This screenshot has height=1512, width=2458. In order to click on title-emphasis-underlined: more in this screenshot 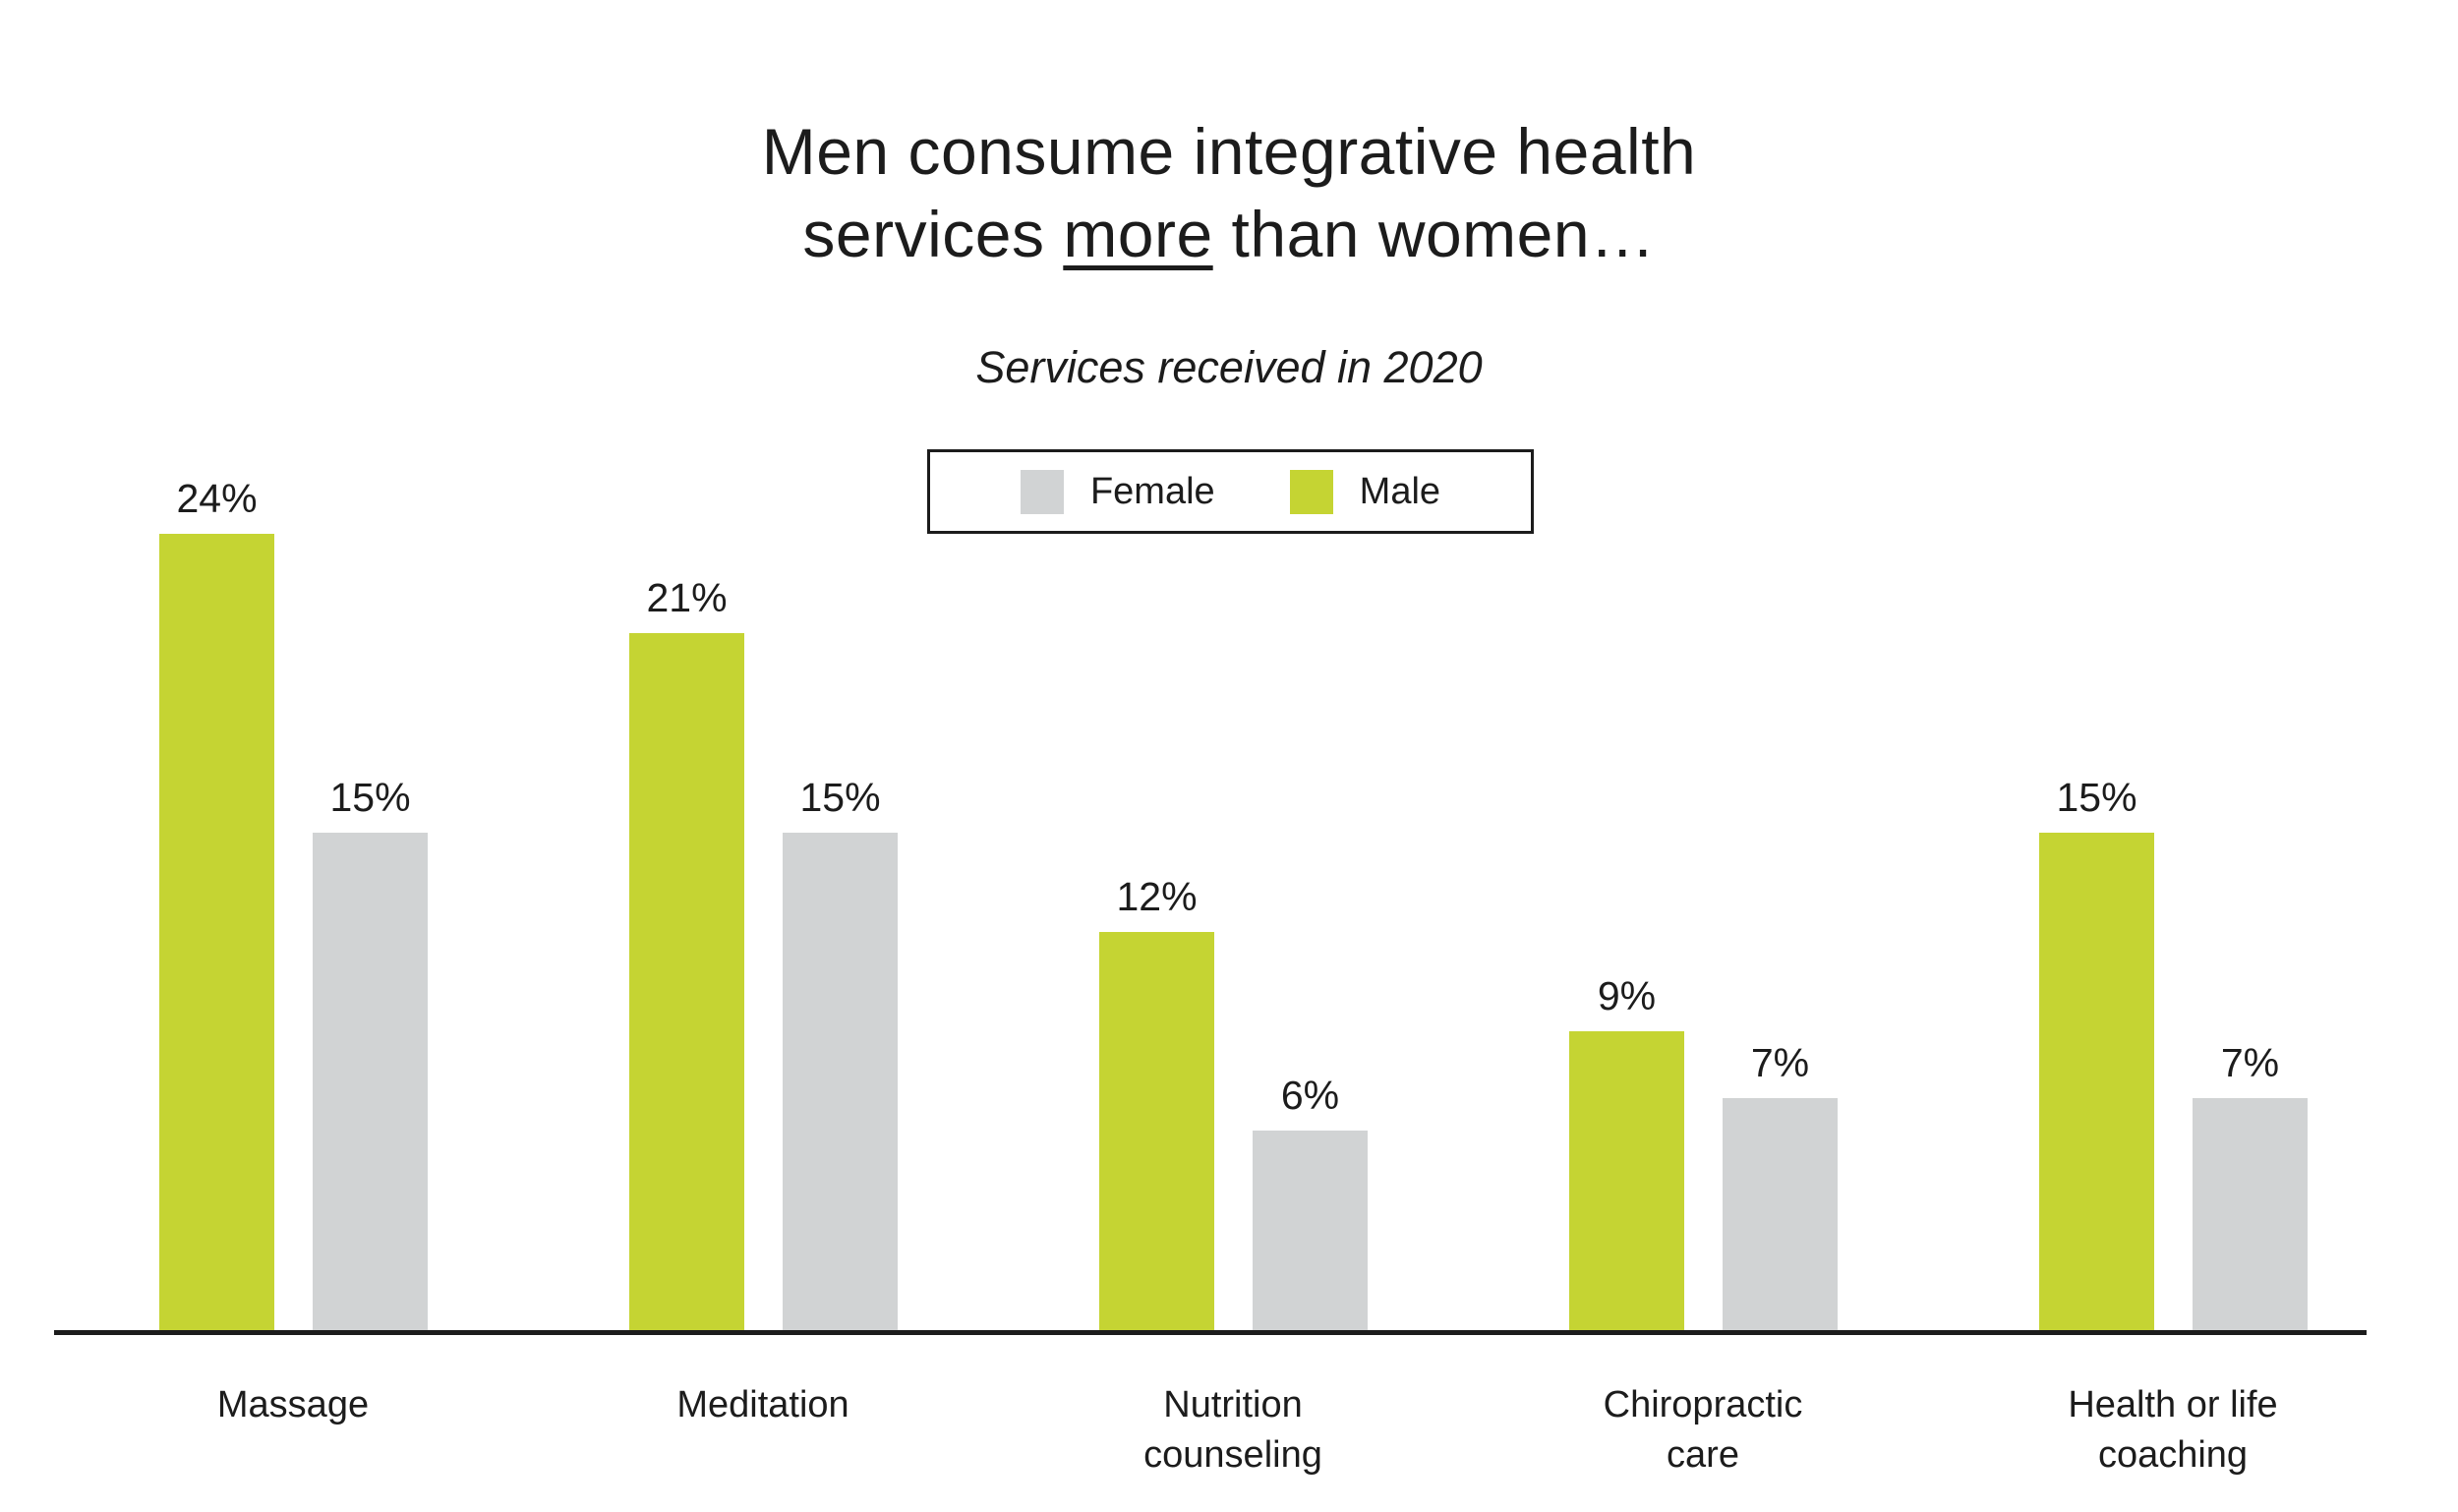, I will do `click(1138, 234)`.